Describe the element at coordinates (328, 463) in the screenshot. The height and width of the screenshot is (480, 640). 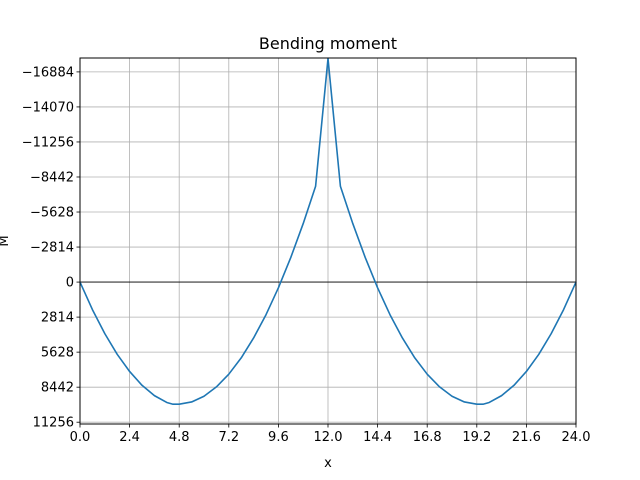
I see `x-axis-label: x` at that location.